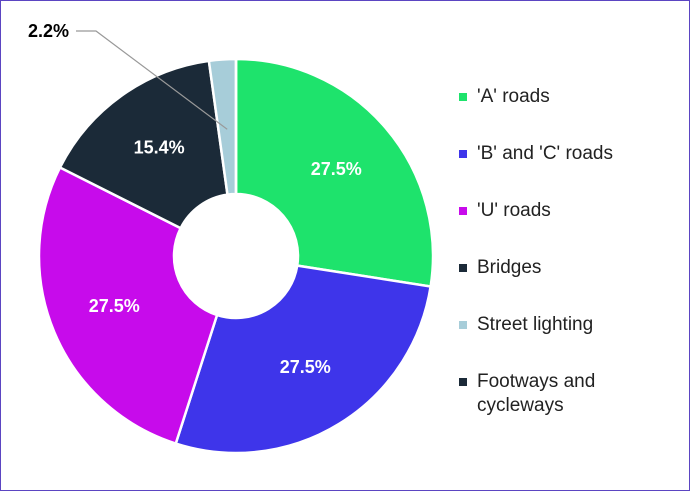 The height and width of the screenshot is (491, 690). What do you see at coordinates (514, 210) in the screenshot?
I see `legend-label: 'U' roads` at bounding box center [514, 210].